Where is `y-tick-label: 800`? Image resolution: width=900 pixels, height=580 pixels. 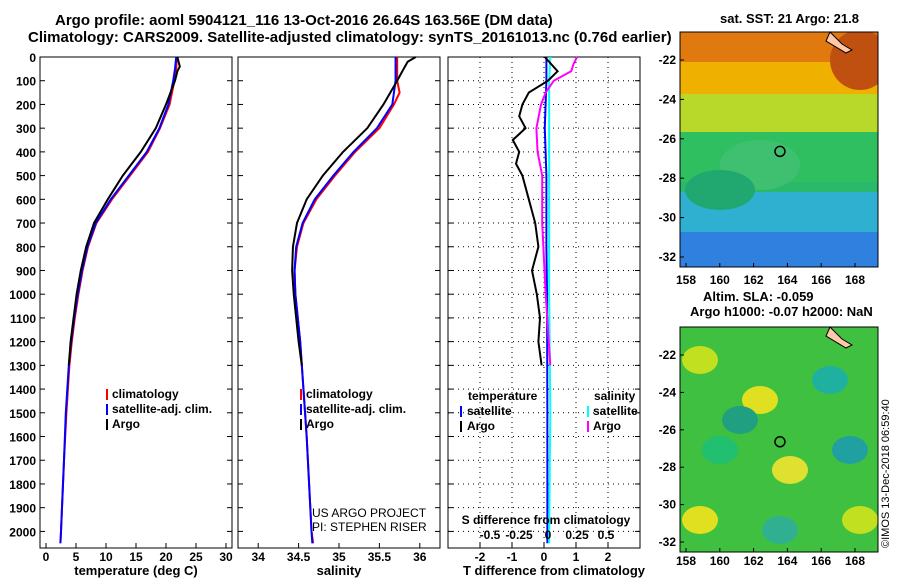
y-tick-label: 800 is located at coordinates (26, 248).